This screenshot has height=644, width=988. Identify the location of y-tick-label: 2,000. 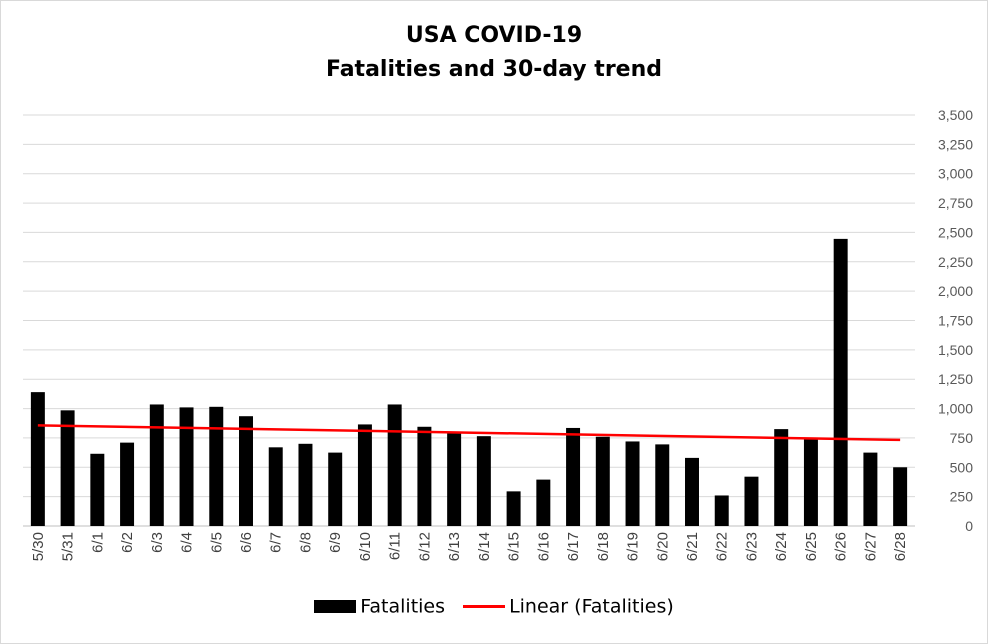
(955, 291).